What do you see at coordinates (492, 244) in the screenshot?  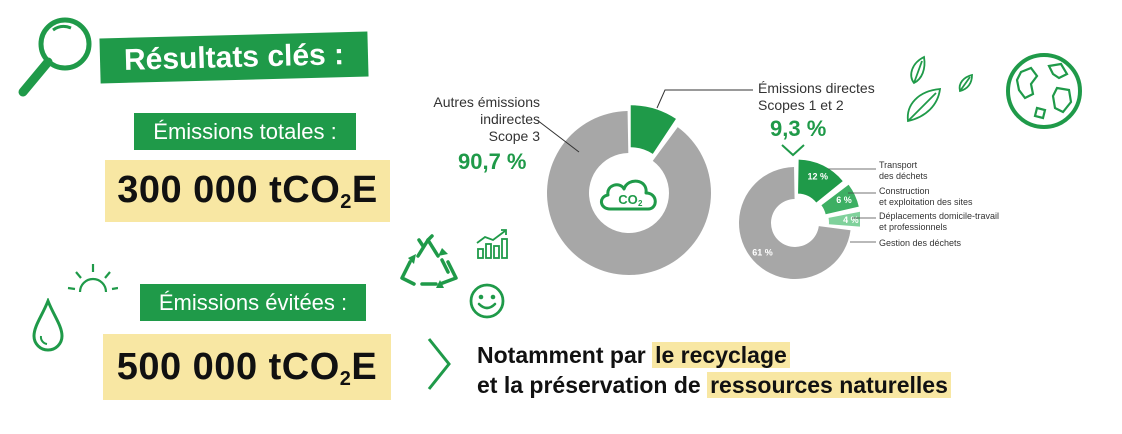 I see `growth-chart-icon` at bounding box center [492, 244].